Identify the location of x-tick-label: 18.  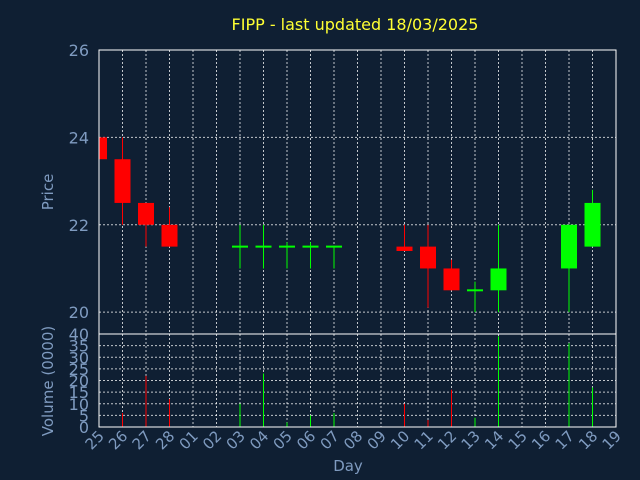
(588, 440).